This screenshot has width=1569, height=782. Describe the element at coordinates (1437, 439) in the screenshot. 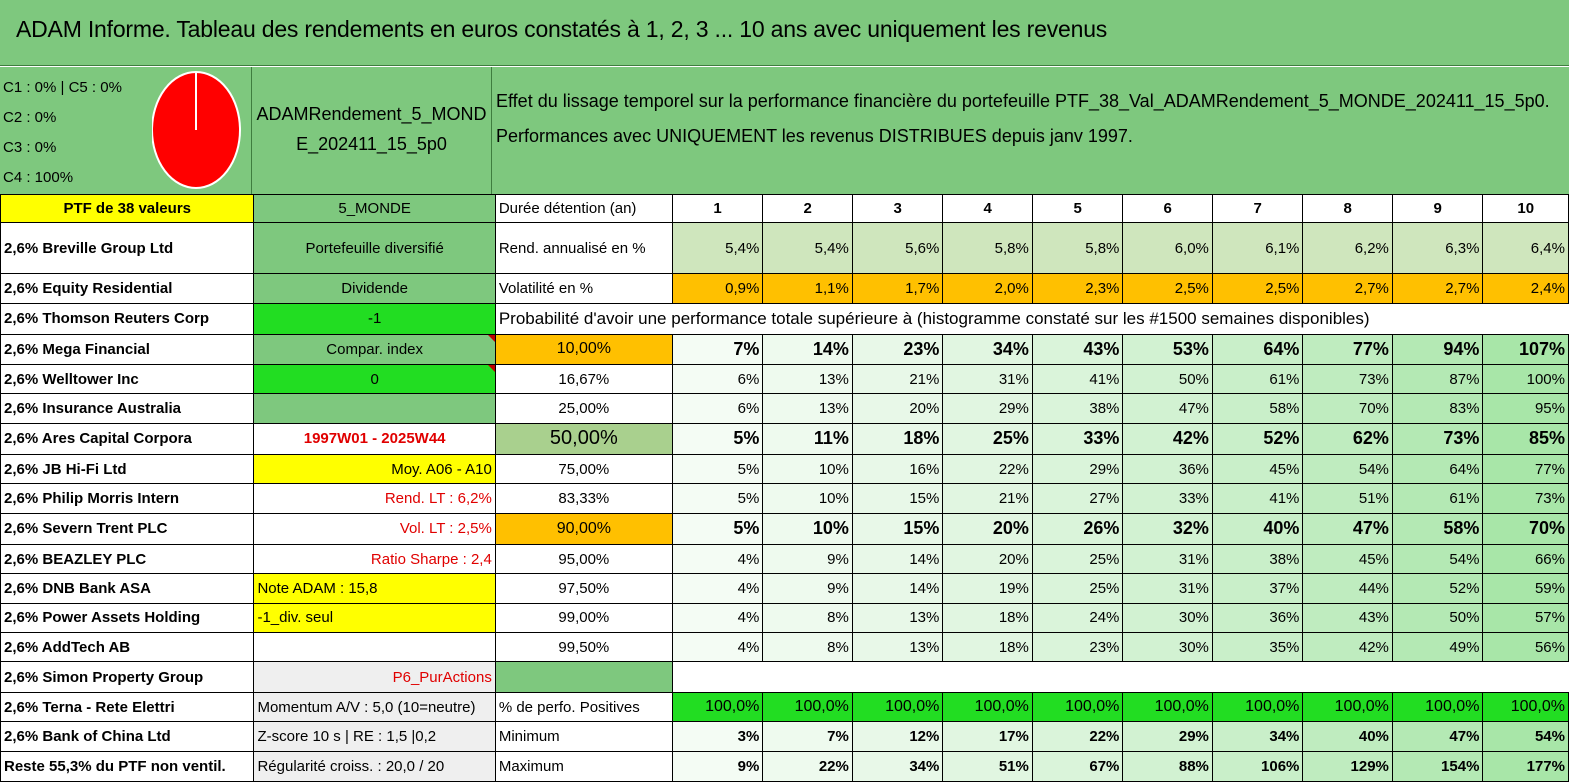

I see `proba-value: 73%` at that location.